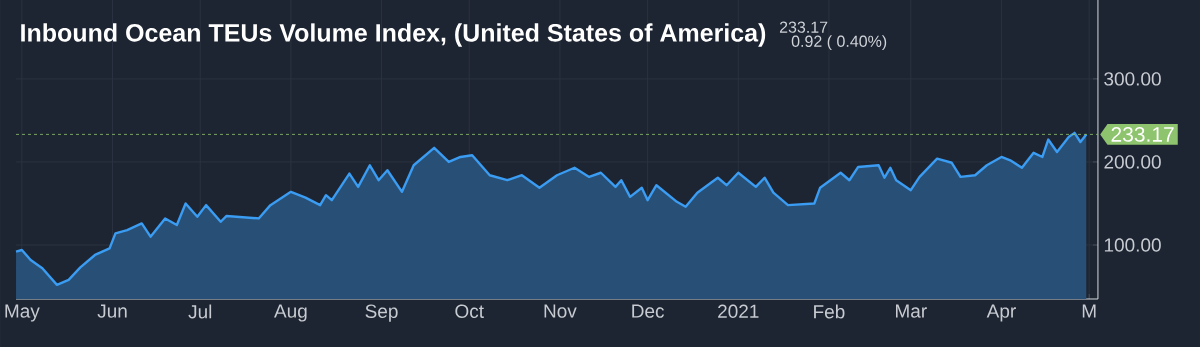  I want to click on x-tick-label: Dec, so click(648, 311).